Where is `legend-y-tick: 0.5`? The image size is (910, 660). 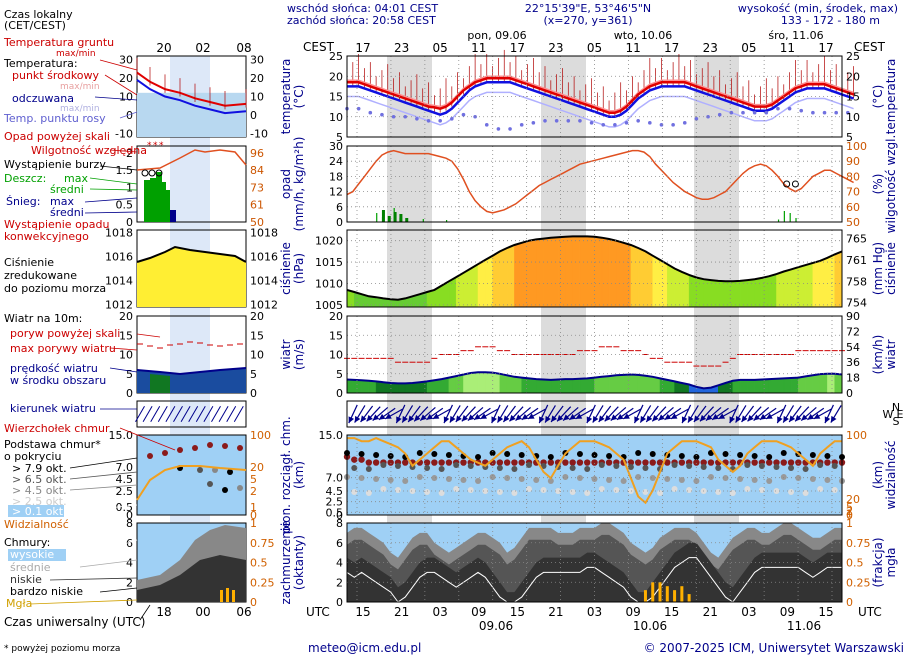
legend-y-tick: 0.5 is located at coordinates (125, 507).